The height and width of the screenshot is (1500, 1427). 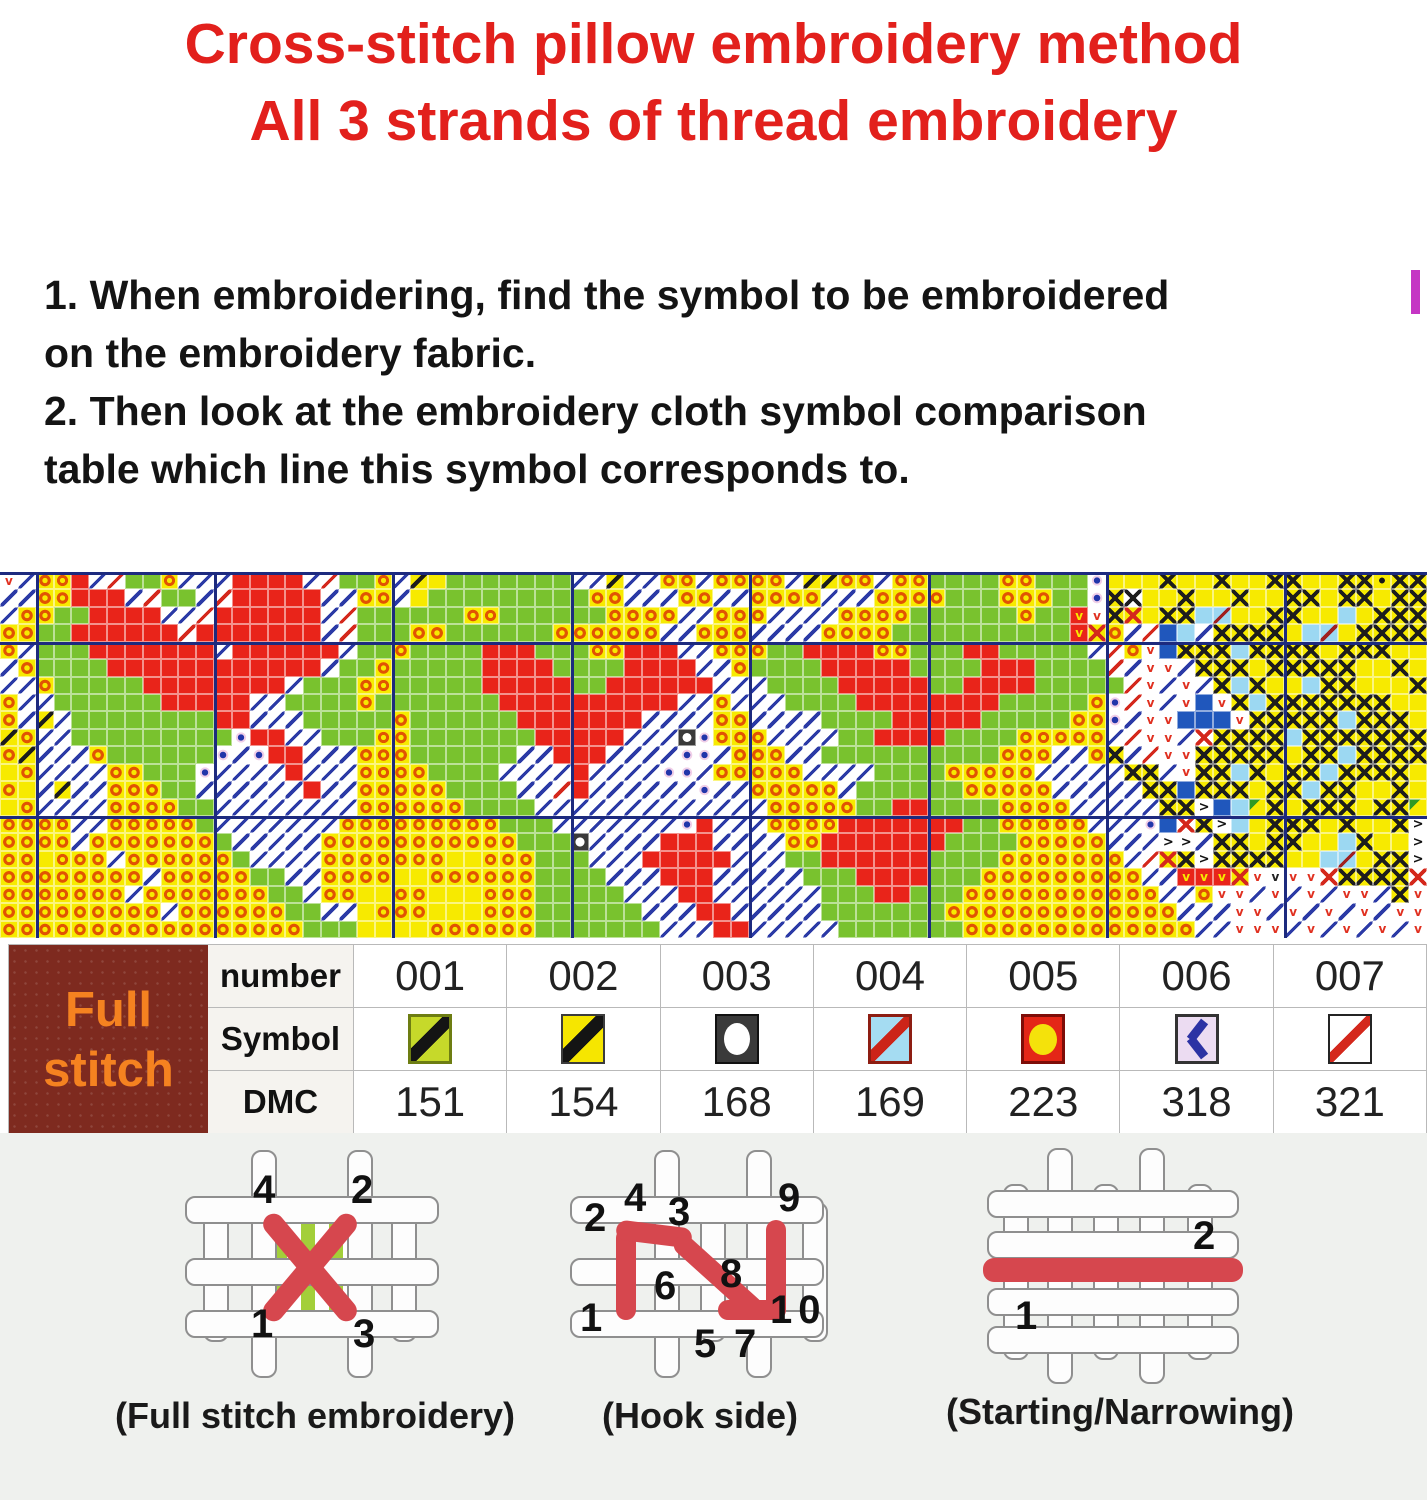 What do you see at coordinates (312, 1324) in the screenshot?
I see `fabric-thread` at bounding box center [312, 1324].